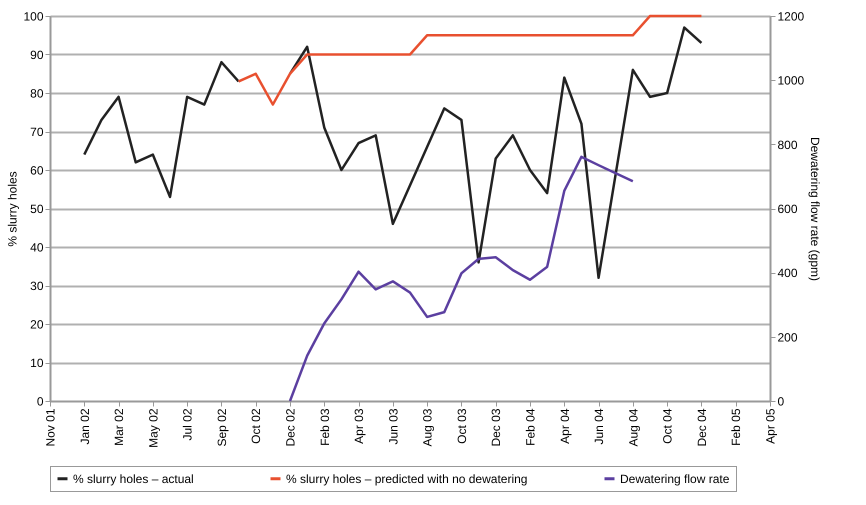 This screenshot has height=505, width=866. I want to click on x-tick-label: Mar 02, so click(119, 427).